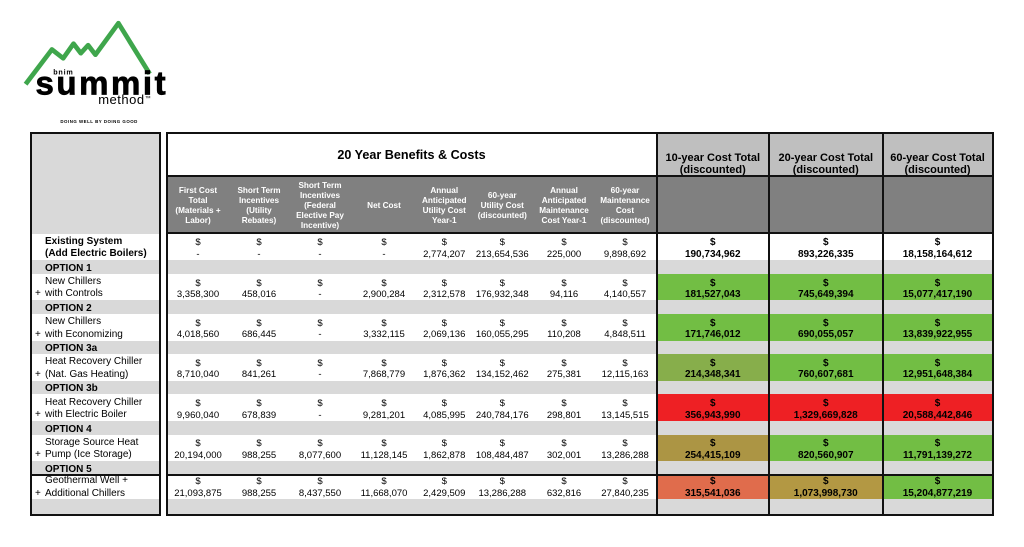 This screenshot has width=1024, height=547. Describe the element at coordinates (102, 82) in the screenshot. I see `svg-text: summit` at that location.